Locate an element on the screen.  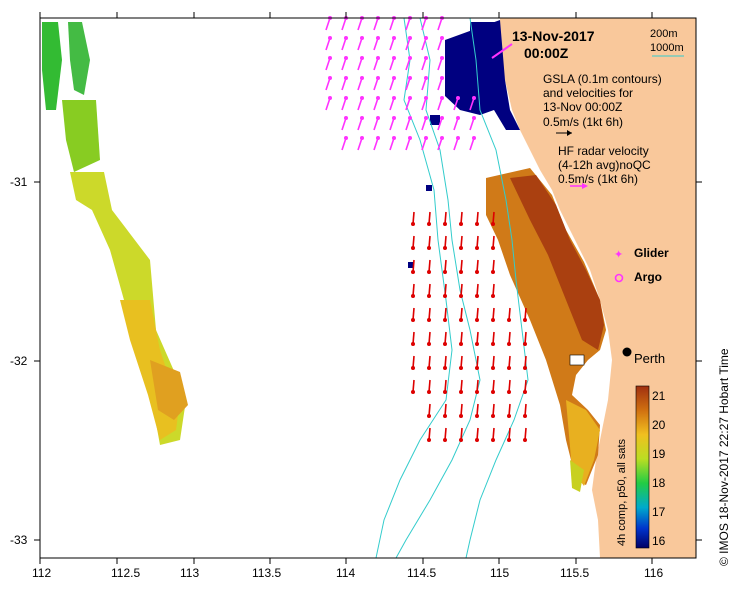
argo-label: Argo is located at coordinates (648, 277).